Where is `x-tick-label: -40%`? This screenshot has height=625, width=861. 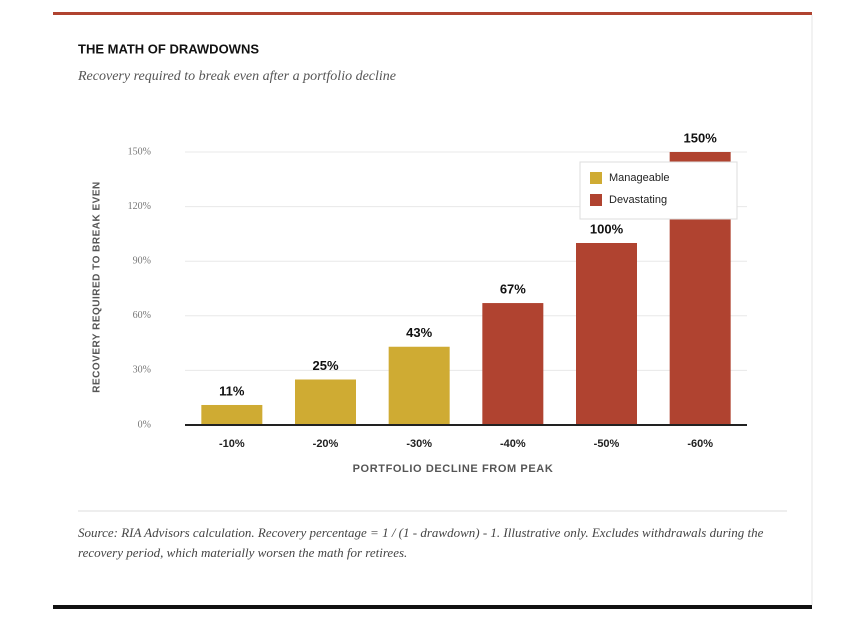
x-tick-label: -40% is located at coordinates (513, 444).